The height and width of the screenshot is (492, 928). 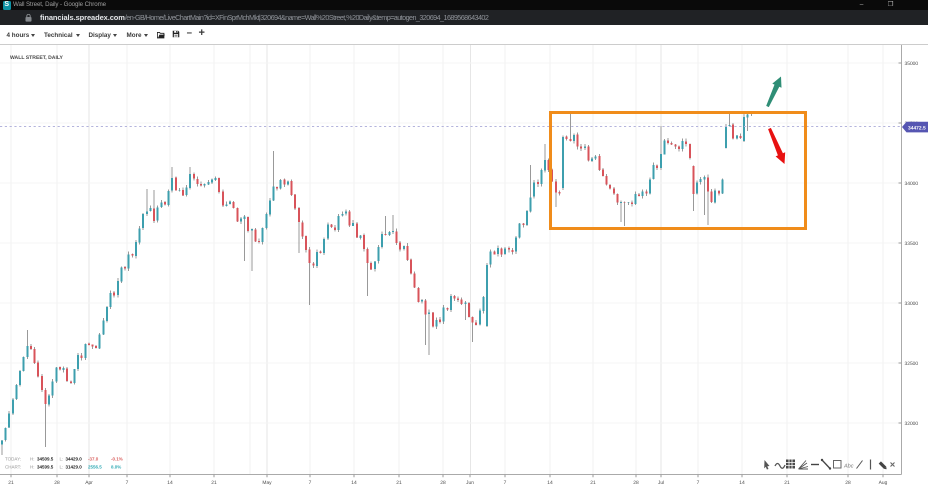 I want to click on svg-text: 32500, so click(x=912, y=364).